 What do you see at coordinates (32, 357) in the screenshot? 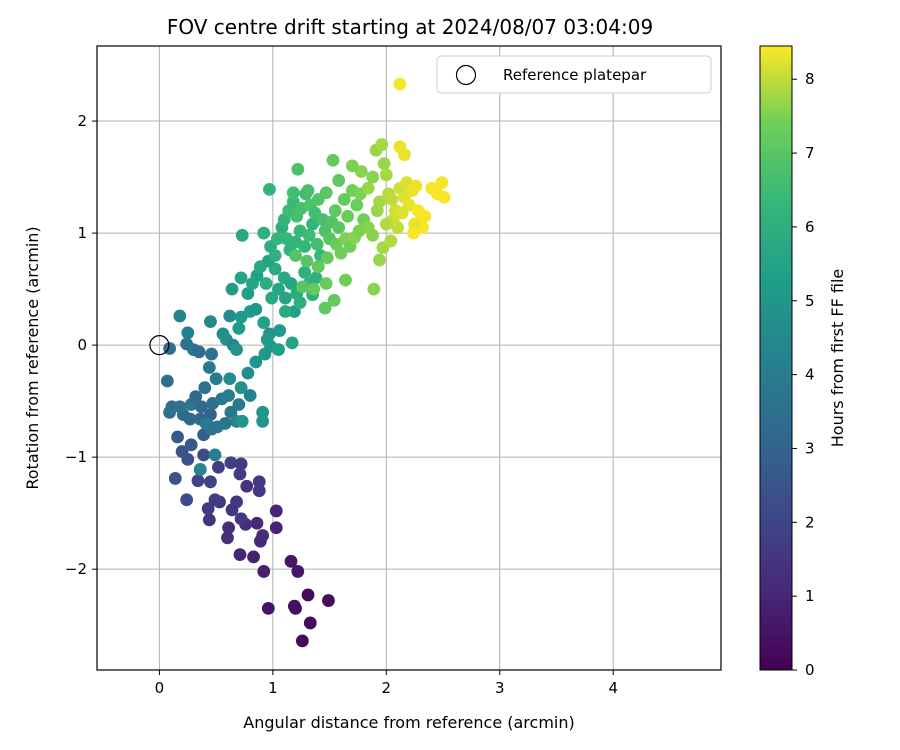
I see `y-axis-label: Rotation from reference (arcmin)` at bounding box center [32, 357].